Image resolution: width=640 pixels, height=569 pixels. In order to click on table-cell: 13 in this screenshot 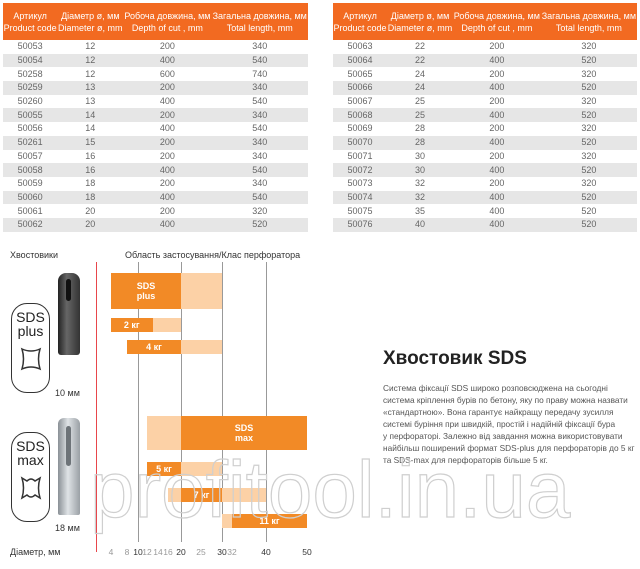, I will do `click(90, 101)`.